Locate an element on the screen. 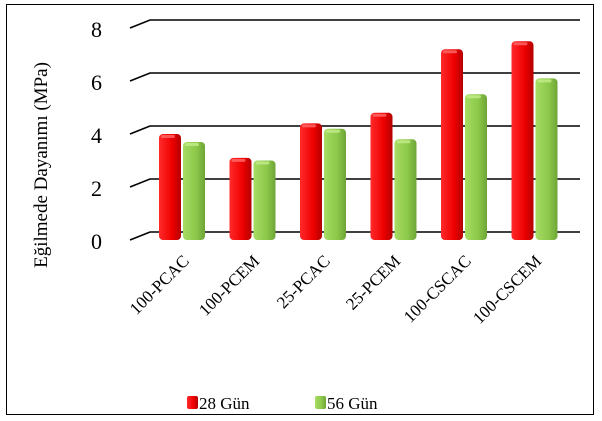 The width and height of the screenshot is (602, 421). y-tick-label: 6 is located at coordinates (96, 82).